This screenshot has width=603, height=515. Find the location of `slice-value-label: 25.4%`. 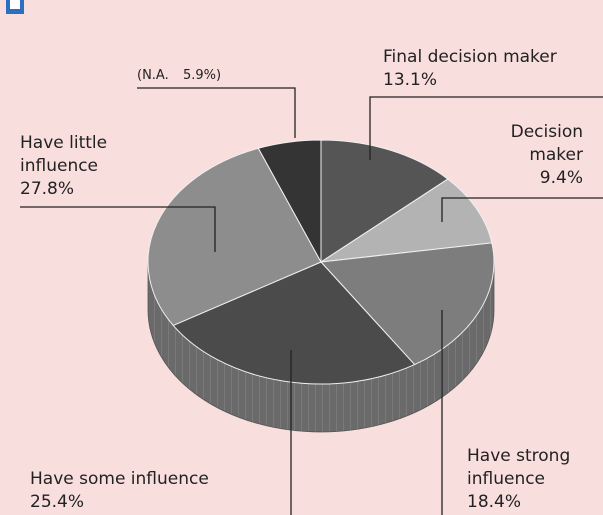

slice-value-label: 25.4% is located at coordinates (57, 502).